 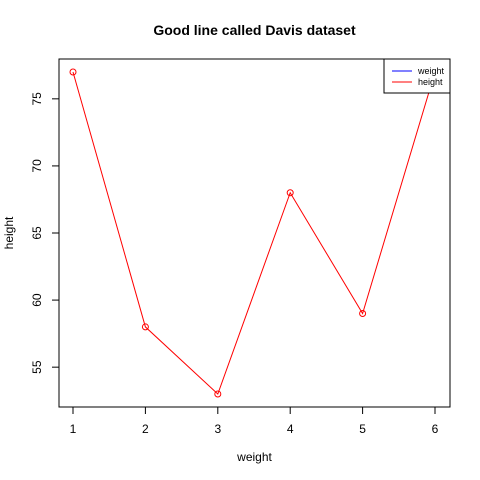 What do you see at coordinates (37, 300) in the screenshot?
I see `y-tick-label: 60` at bounding box center [37, 300].